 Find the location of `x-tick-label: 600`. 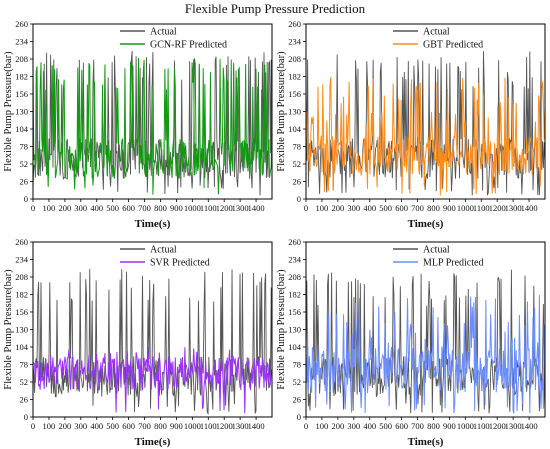

x-tick-label: 600 is located at coordinates (128, 426).